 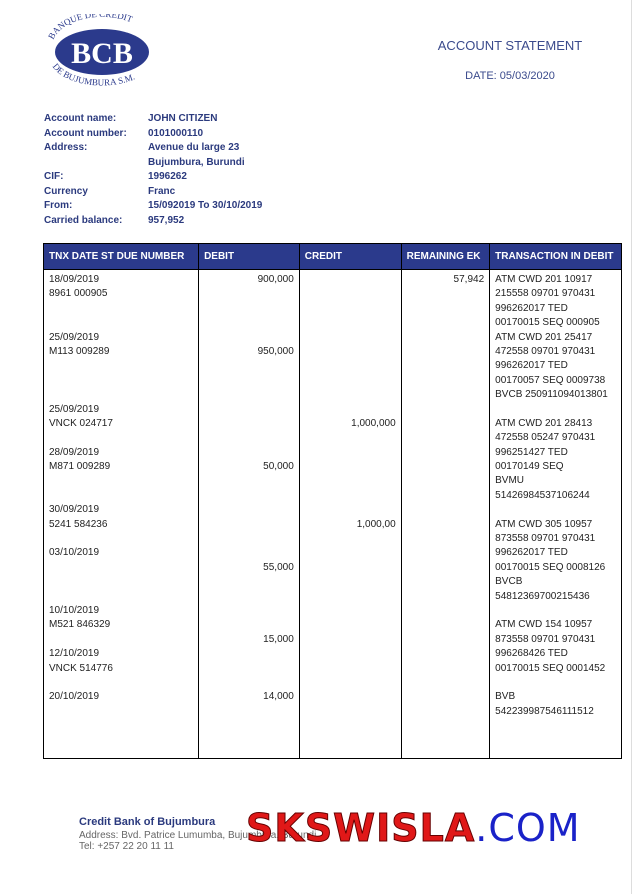 What do you see at coordinates (510, 45) in the screenshot?
I see `document-title: ACCOUNT STATEMENT` at bounding box center [510, 45].